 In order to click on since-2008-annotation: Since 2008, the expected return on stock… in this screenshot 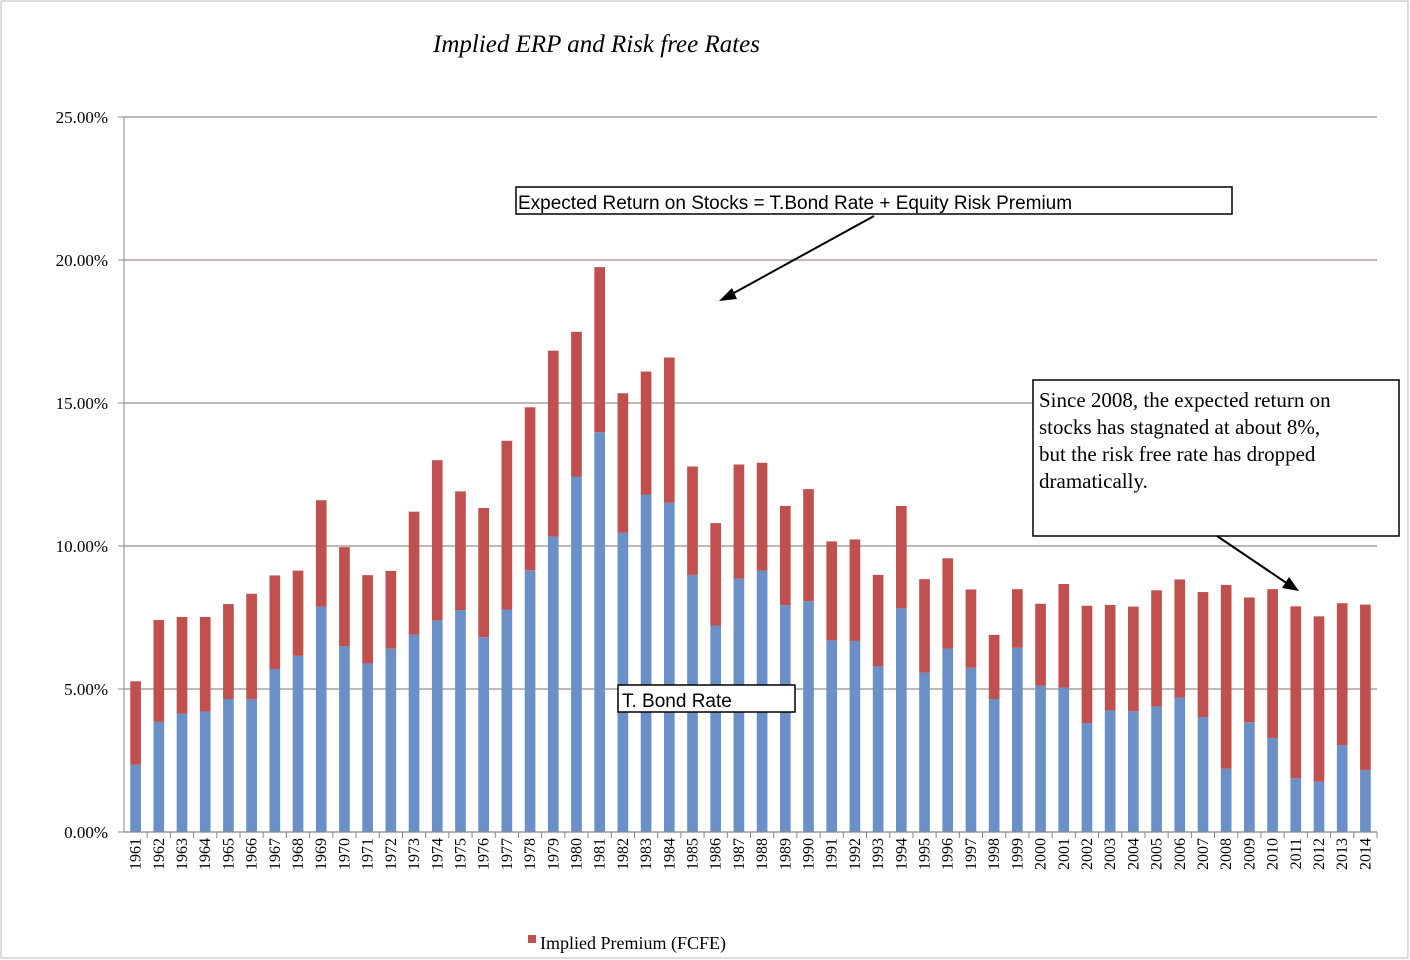, I will do `click(1216, 485)`.